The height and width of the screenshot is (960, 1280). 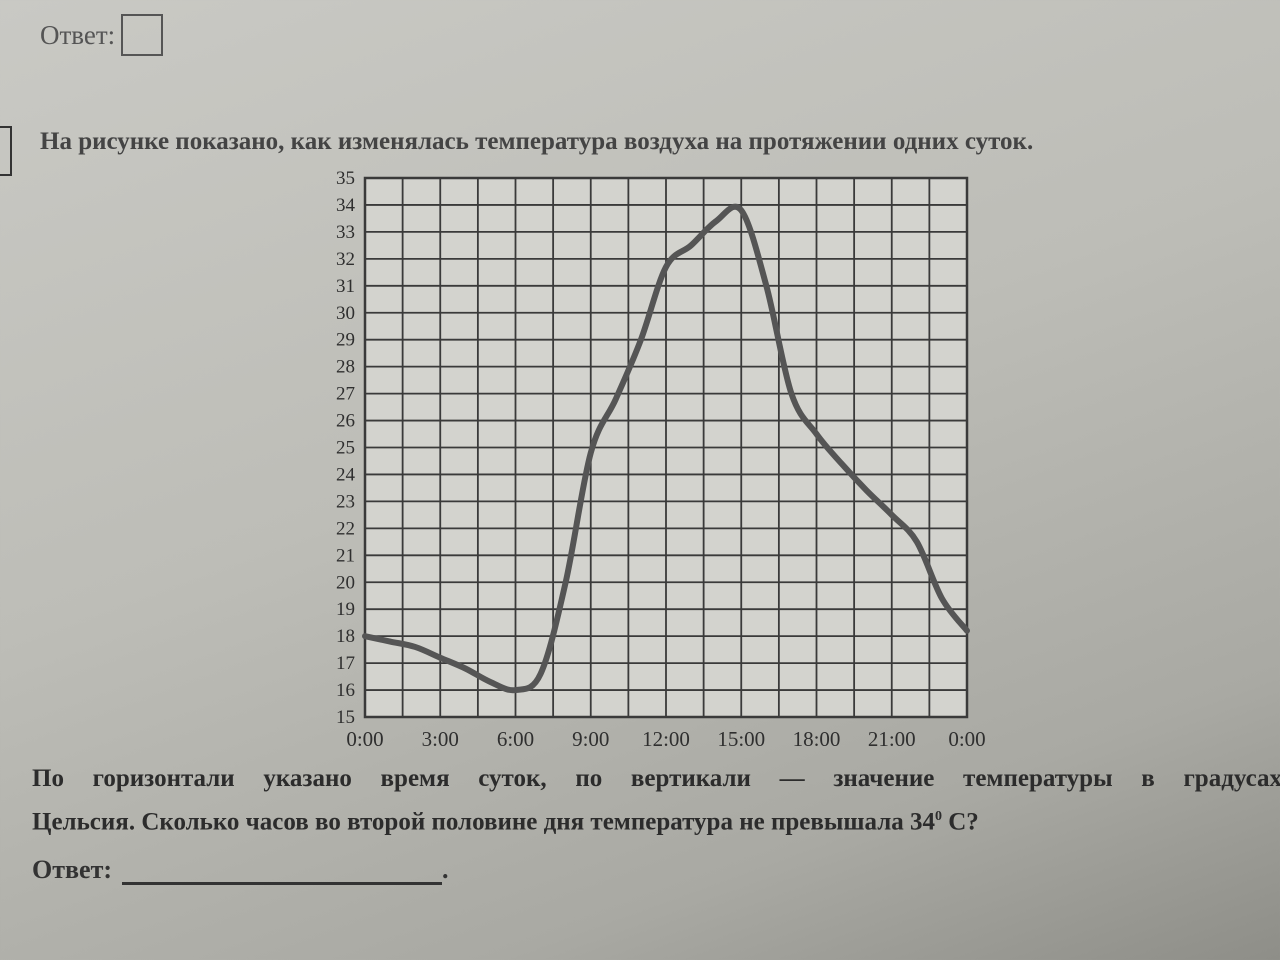 I want to click on y-tick-label: 27, so click(x=345, y=394).